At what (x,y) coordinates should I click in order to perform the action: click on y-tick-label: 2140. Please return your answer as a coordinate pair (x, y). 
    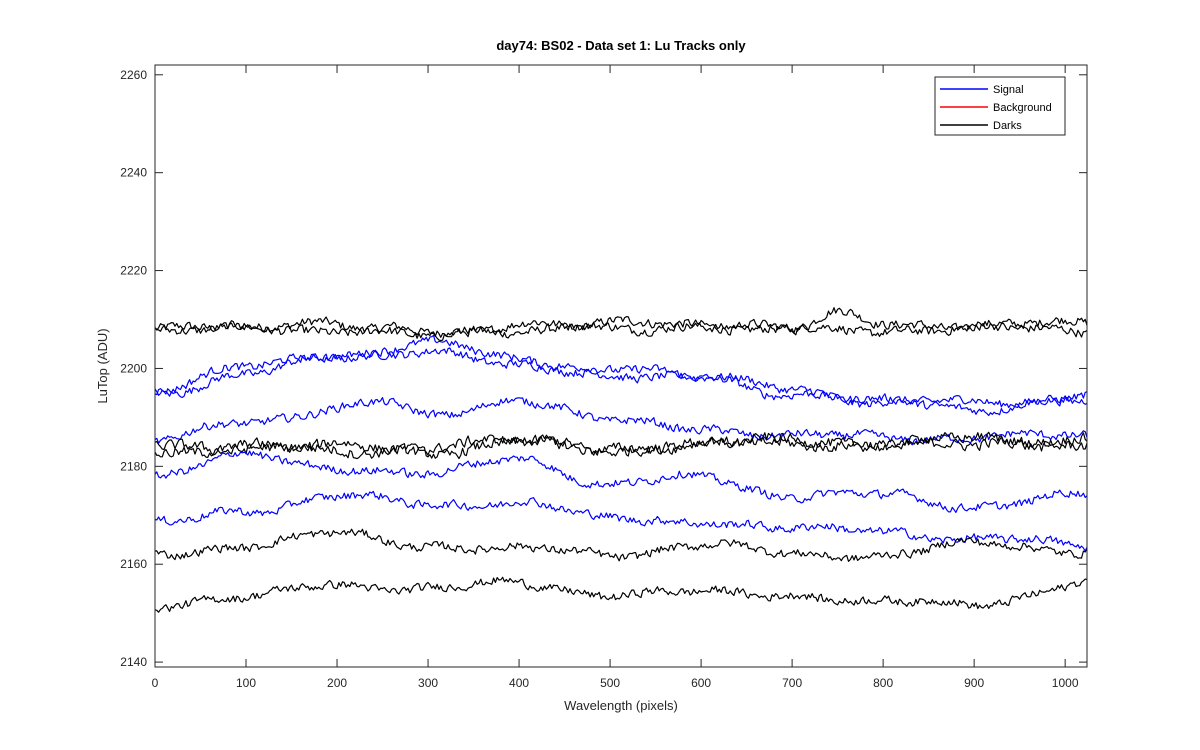
    Looking at the image, I should click on (133, 662).